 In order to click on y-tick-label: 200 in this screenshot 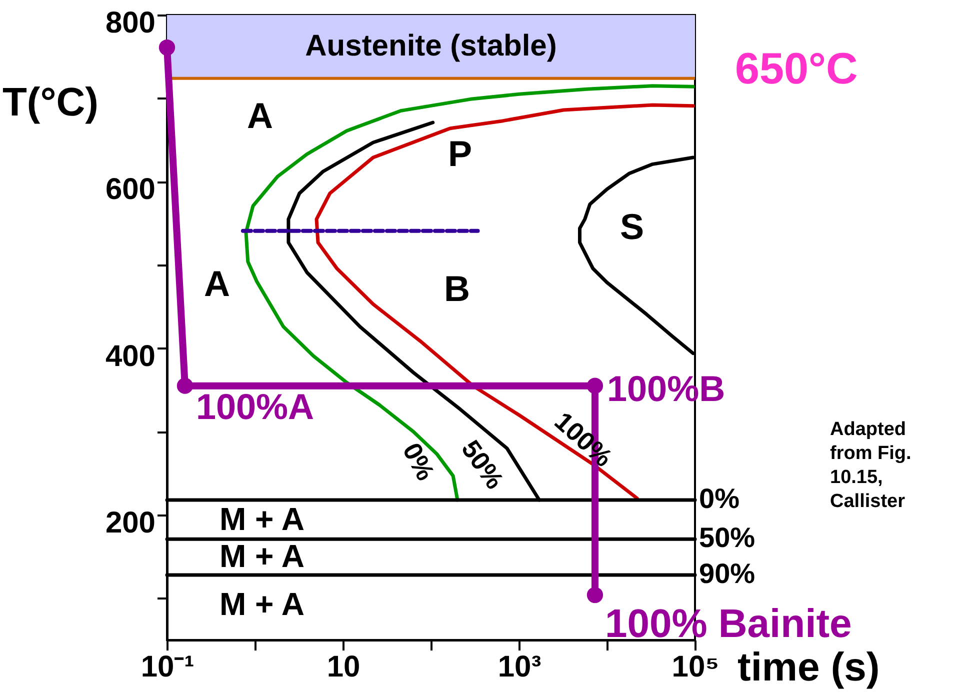, I will do `click(130, 523)`.